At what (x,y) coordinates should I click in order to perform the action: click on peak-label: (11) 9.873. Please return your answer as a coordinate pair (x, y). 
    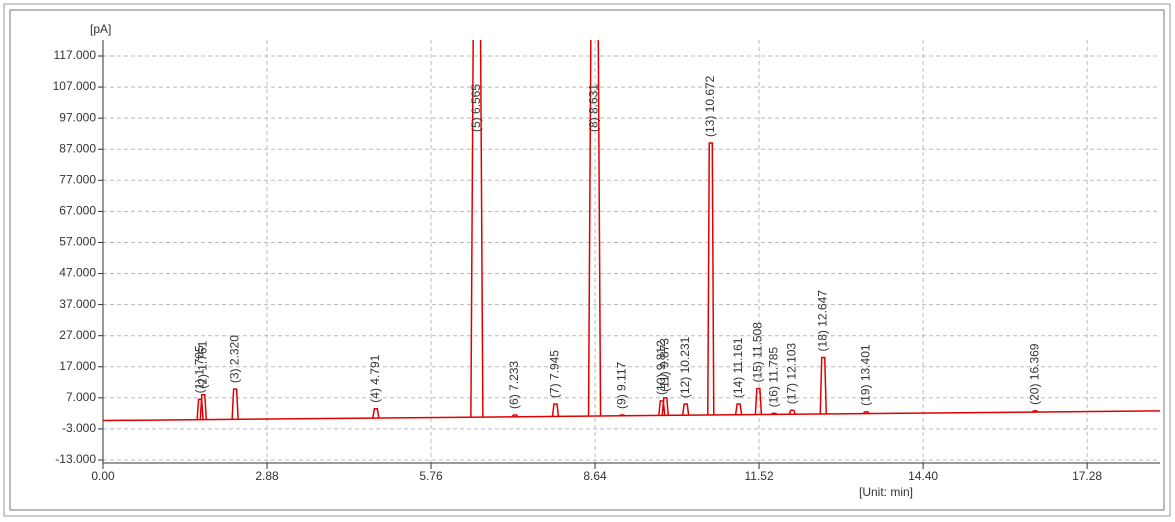
    Looking at the image, I should click on (664, 365).